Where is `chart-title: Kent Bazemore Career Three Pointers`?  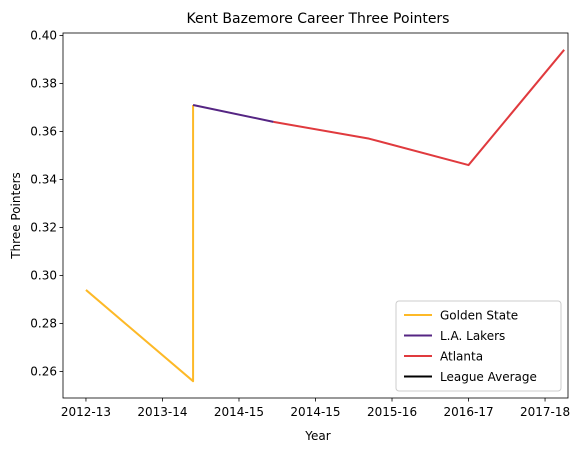 chart-title: Kent Bazemore Career Three Pointers is located at coordinates (318, 19).